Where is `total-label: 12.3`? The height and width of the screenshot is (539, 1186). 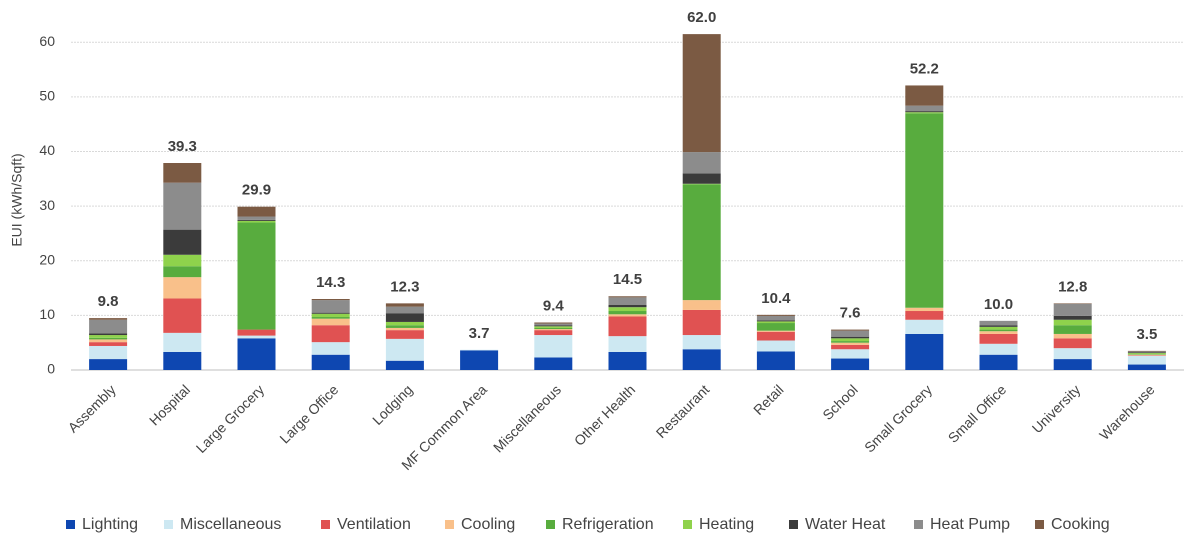 total-label: 12.3 is located at coordinates (404, 286).